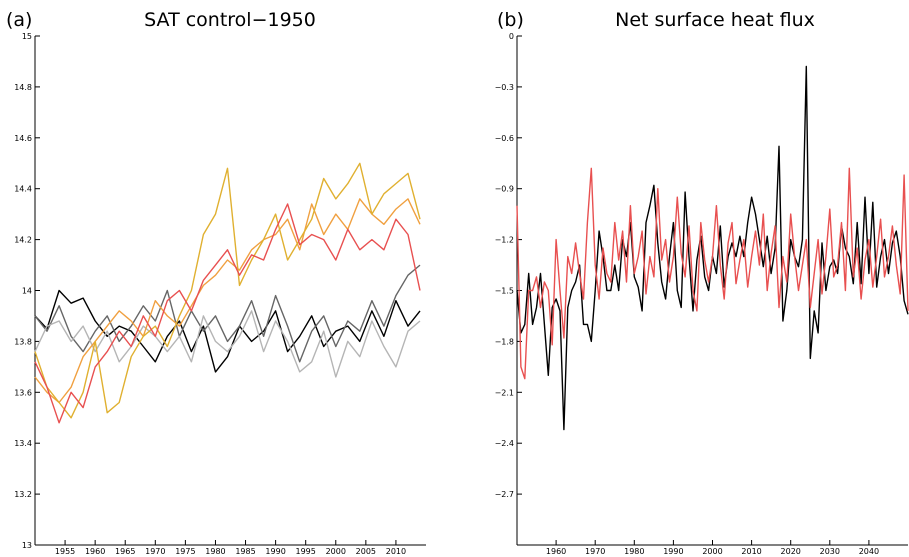 The image size is (909, 557). What do you see at coordinates (23, 138) in the screenshot?
I see `y-tick-label: 14.6` at bounding box center [23, 138].